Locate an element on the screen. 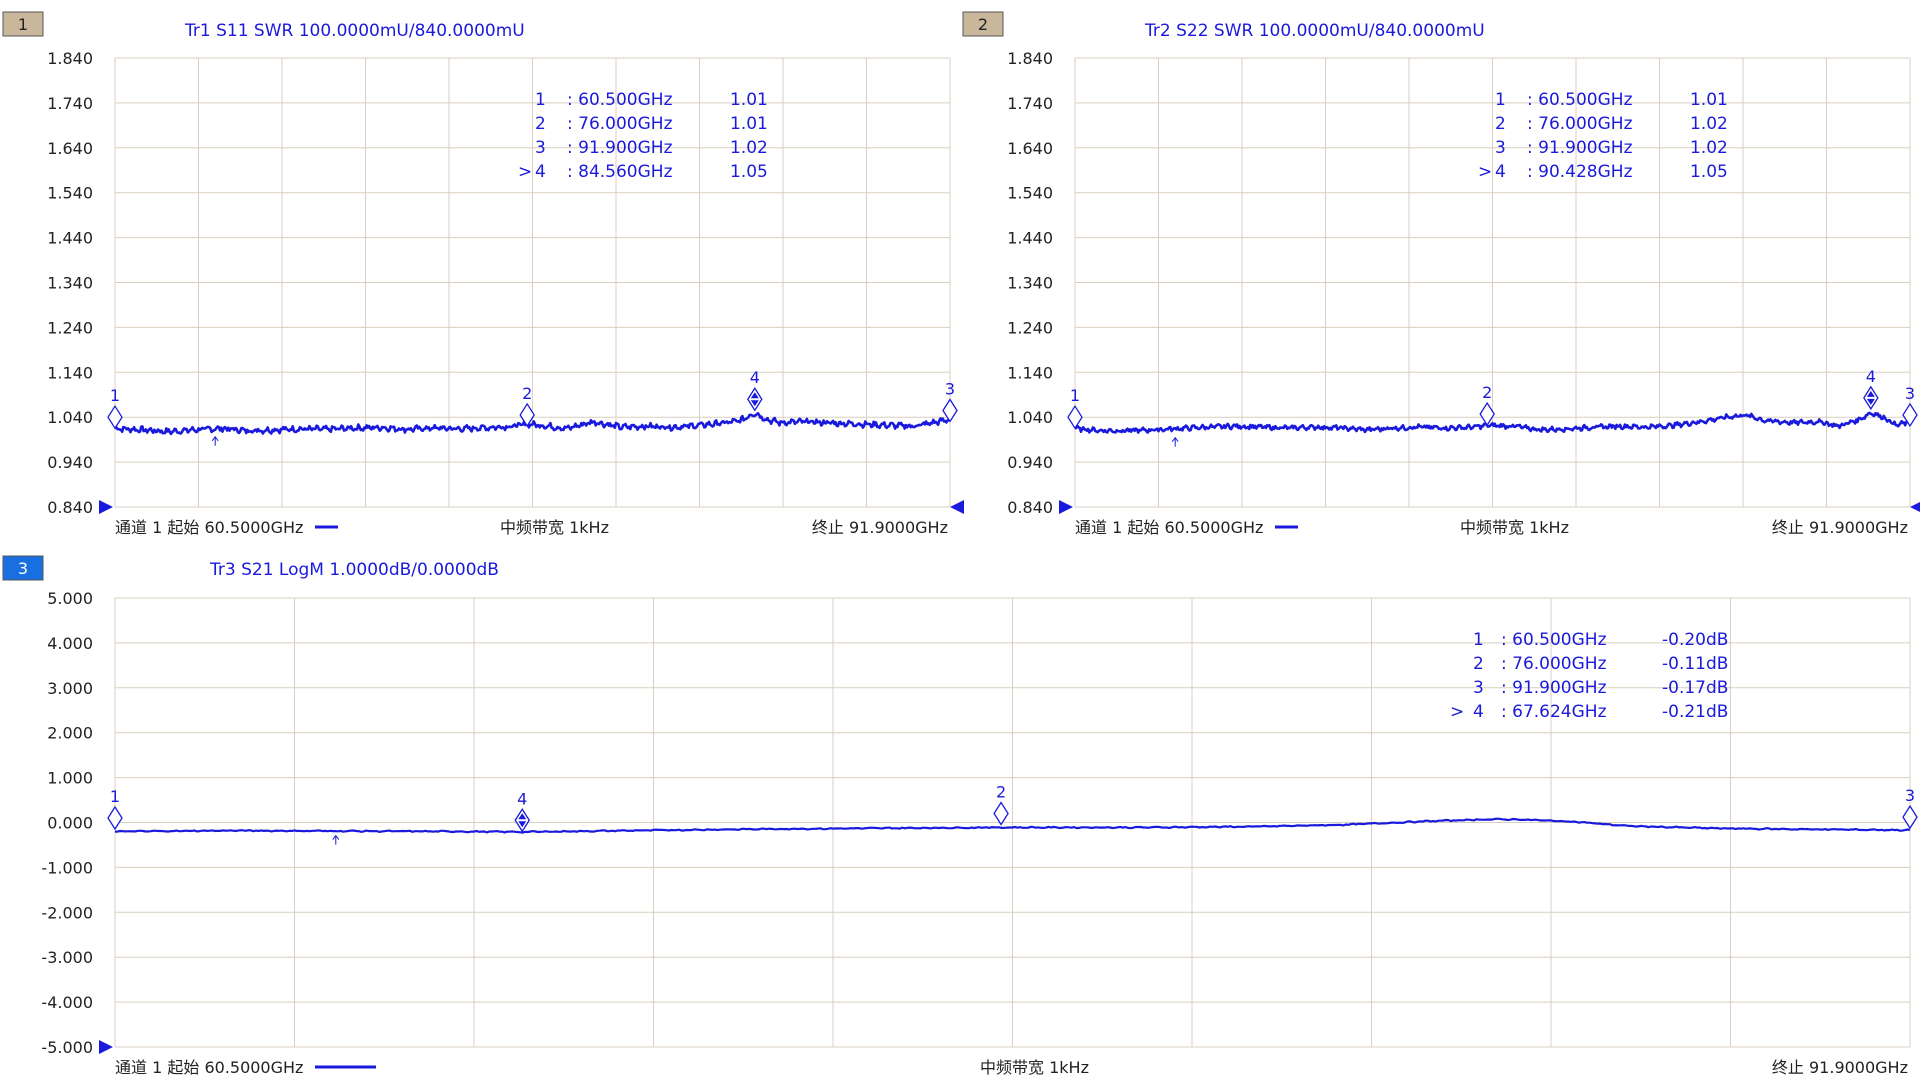  y-tick-label: 1.240 is located at coordinates (70, 327).